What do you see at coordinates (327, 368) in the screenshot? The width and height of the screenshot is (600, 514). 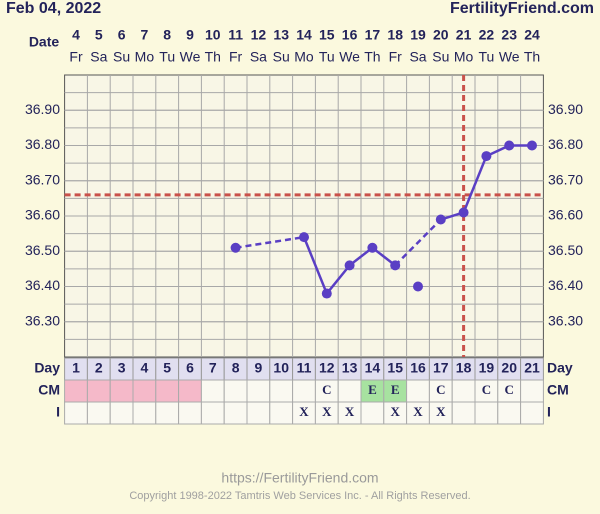 I see `day-number: 12` at bounding box center [327, 368].